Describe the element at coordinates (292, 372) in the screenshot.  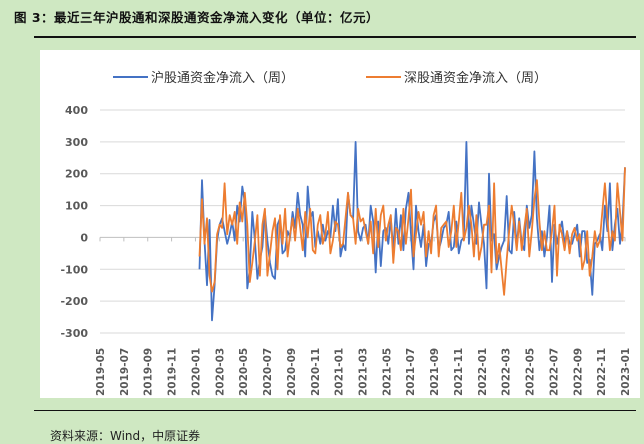
I see `x-tick-label: 2020-09` at that location.